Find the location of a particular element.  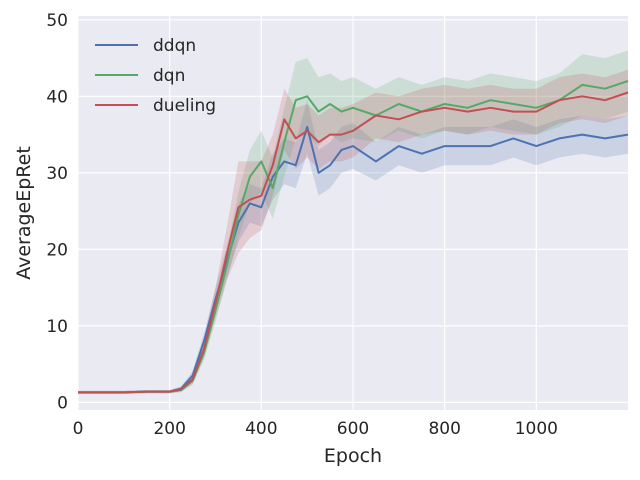

x-tick-label: 0 is located at coordinates (78, 429).